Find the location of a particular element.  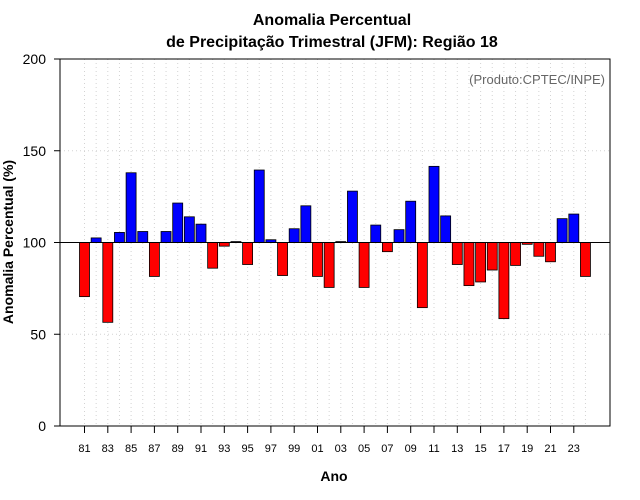

bar-1999 is located at coordinates (294, 235).